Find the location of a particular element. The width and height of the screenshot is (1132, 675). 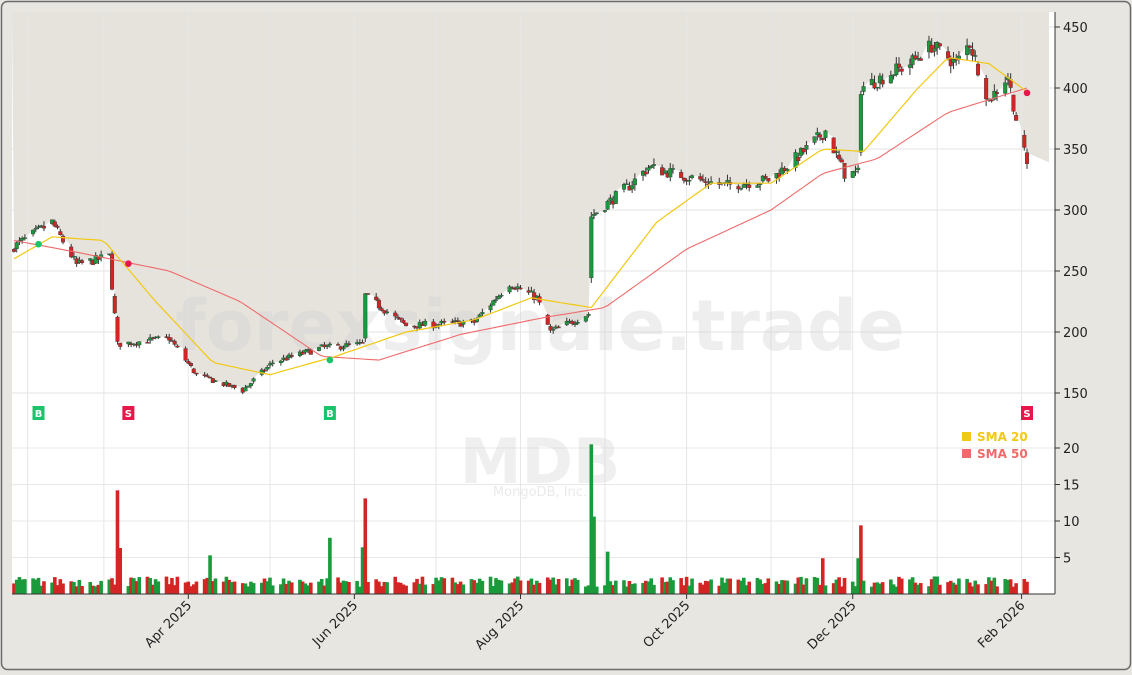

price-tick-label: 250 is located at coordinates (1075, 272).